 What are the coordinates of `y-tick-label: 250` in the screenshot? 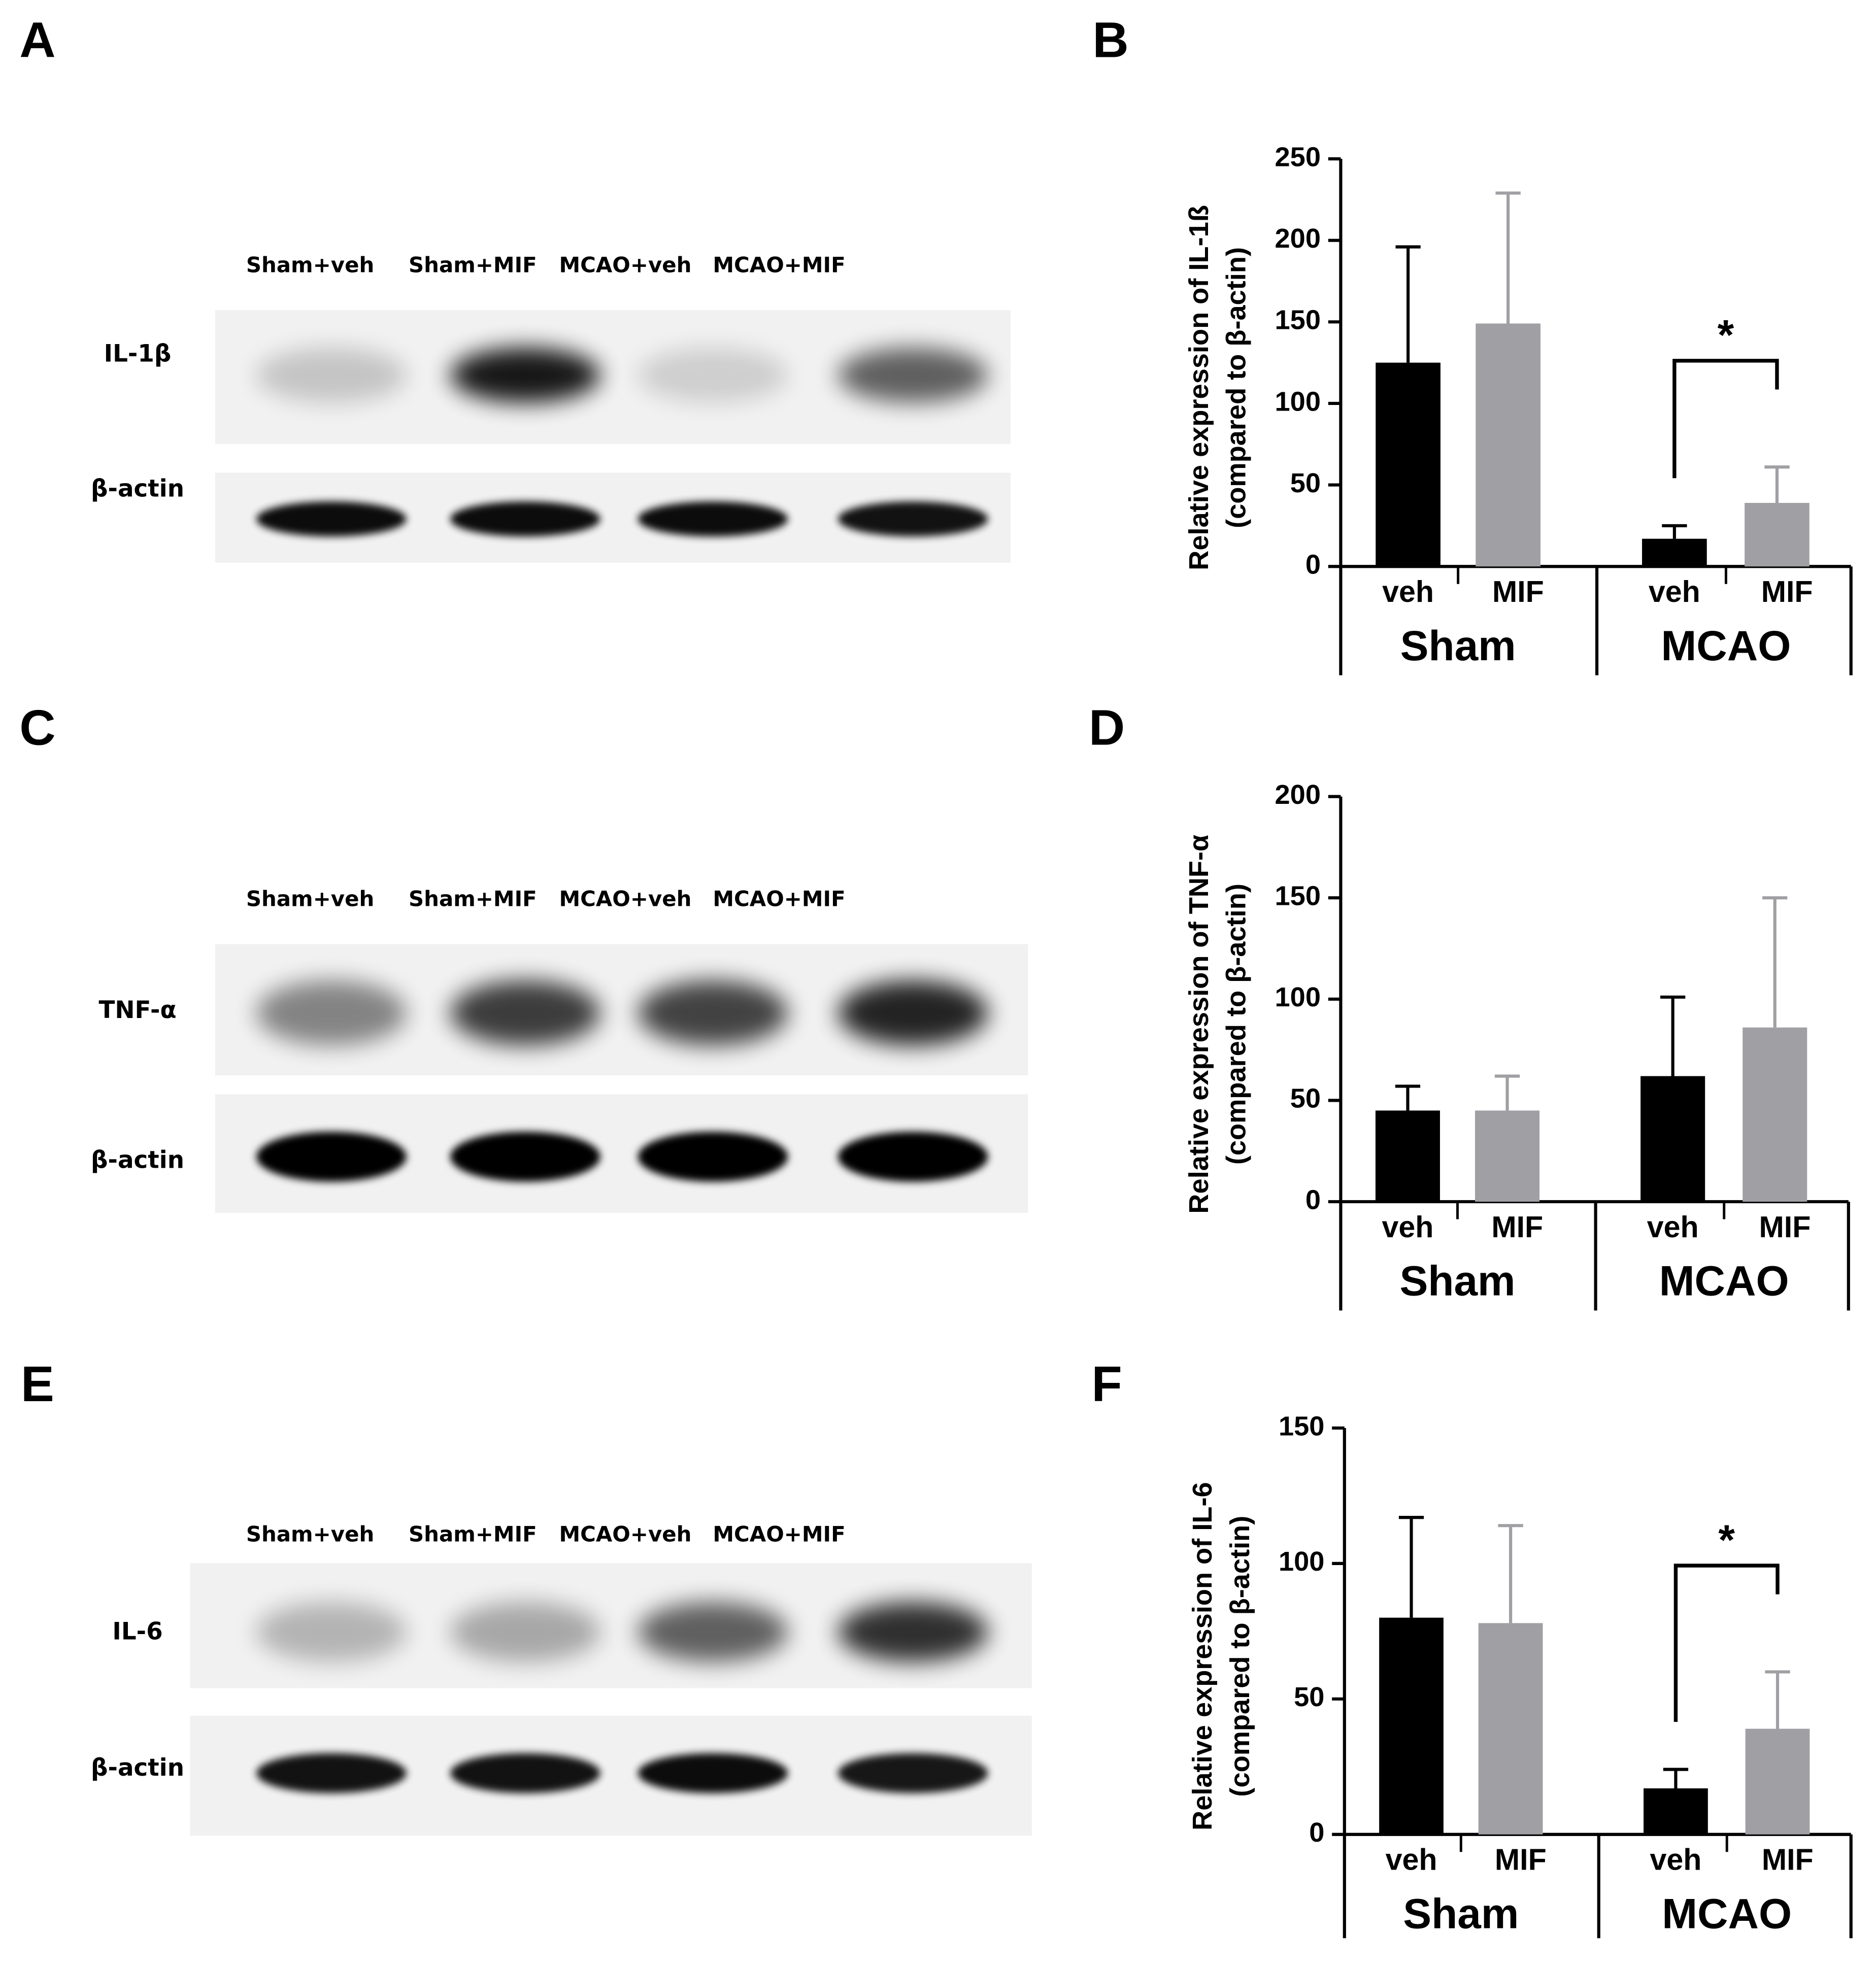 It's located at (1298, 157).